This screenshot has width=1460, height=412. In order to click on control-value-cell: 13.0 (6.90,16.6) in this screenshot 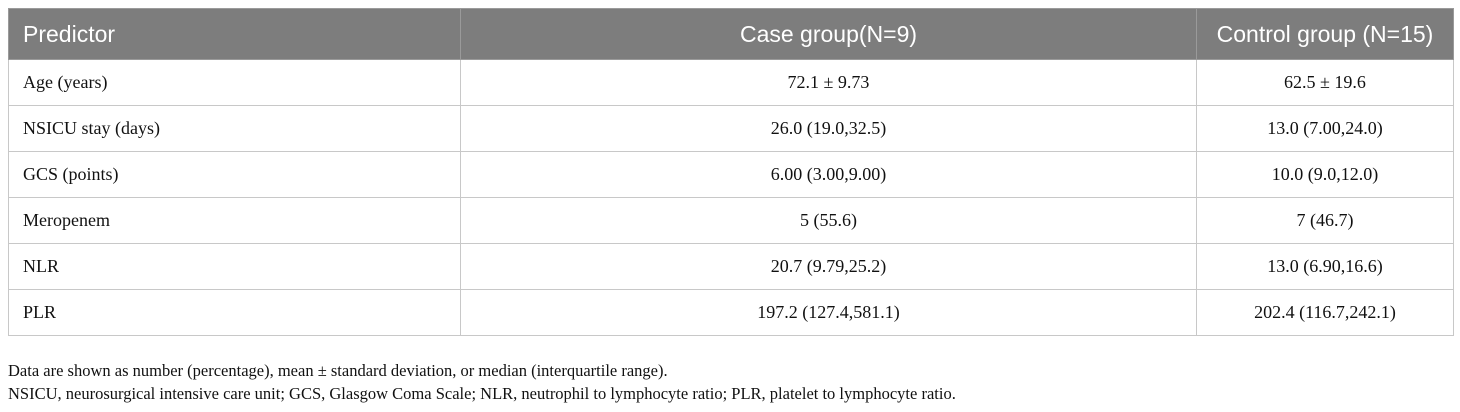, I will do `click(1325, 266)`.